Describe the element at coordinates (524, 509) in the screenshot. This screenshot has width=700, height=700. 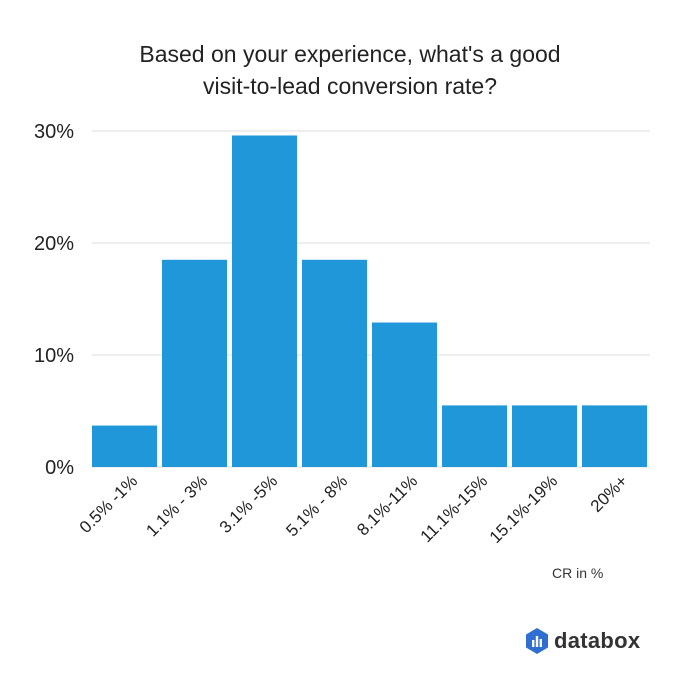
I see `x-tick-label: 15.1%-19%` at that location.